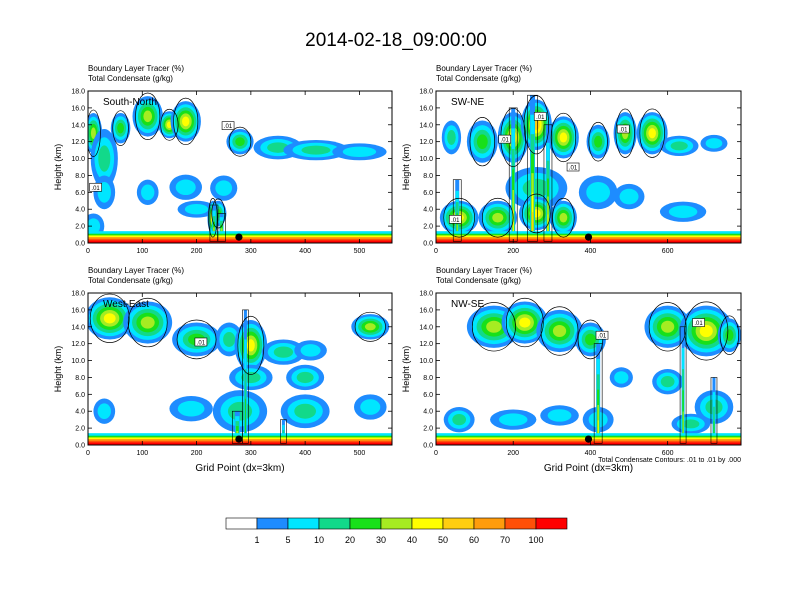 This screenshot has height=612, width=792. I want to click on x-tick-label: 600, so click(668, 251).